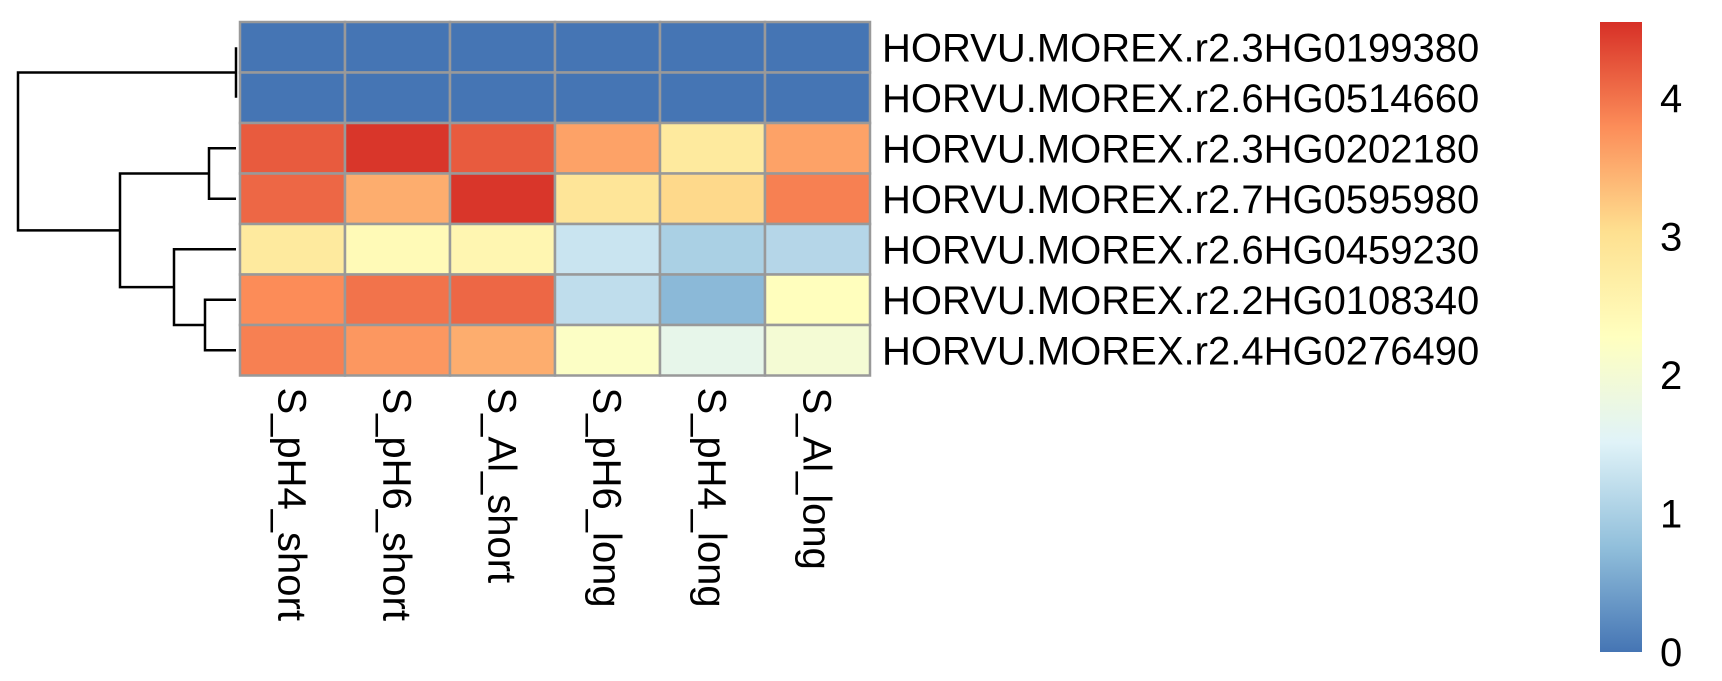  I want to click on row-label: HORVU.MOREX.r2.3HG0202180, so click(1180, 149).